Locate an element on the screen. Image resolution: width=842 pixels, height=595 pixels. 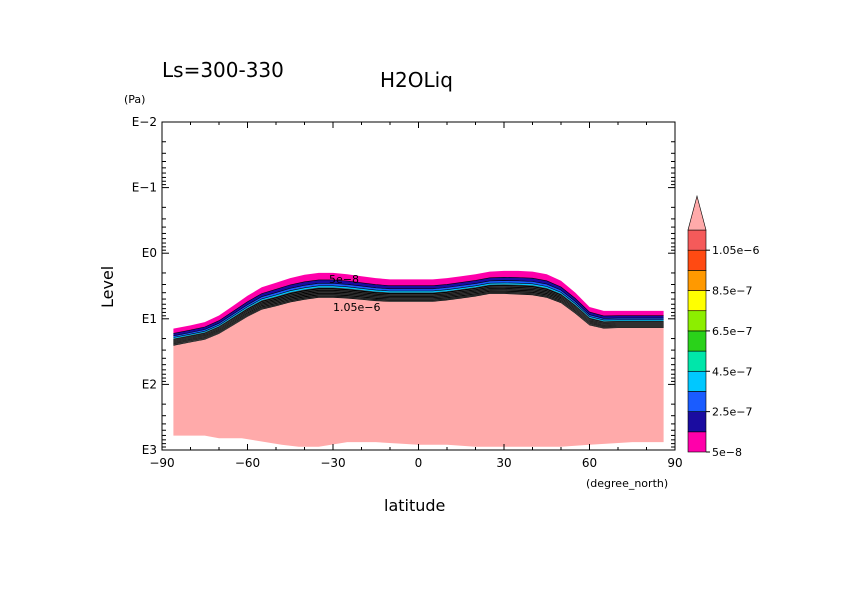
chart-subtitle: Ls=300-330 is located at coordinates (223, 70).